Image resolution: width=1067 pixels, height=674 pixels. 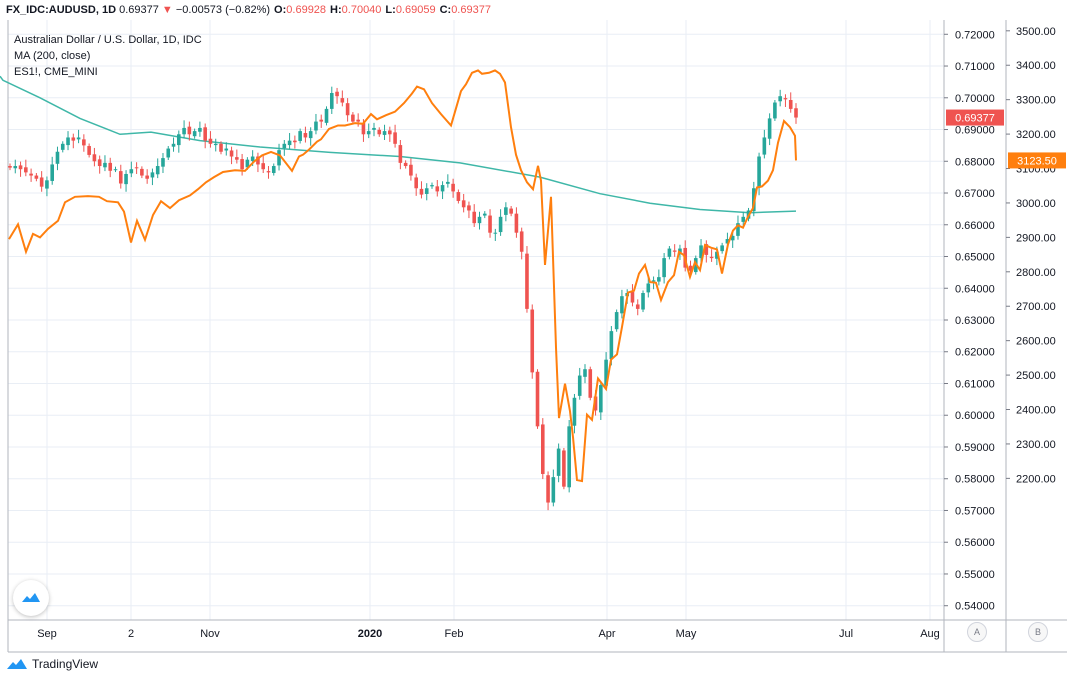 What do you see at coordinates (210, 634) in the screenshot?
I see `time-axis-tick-label: Nov` at bounding box center [210, 634].